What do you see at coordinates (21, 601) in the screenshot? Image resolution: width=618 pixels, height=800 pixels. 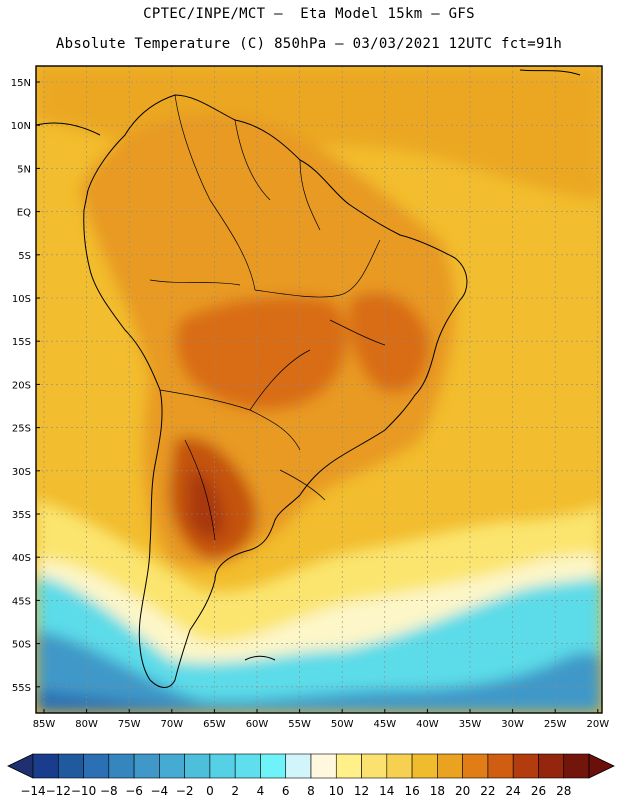 I see `latitude-label: 45S` at bounding box center [21, 601].